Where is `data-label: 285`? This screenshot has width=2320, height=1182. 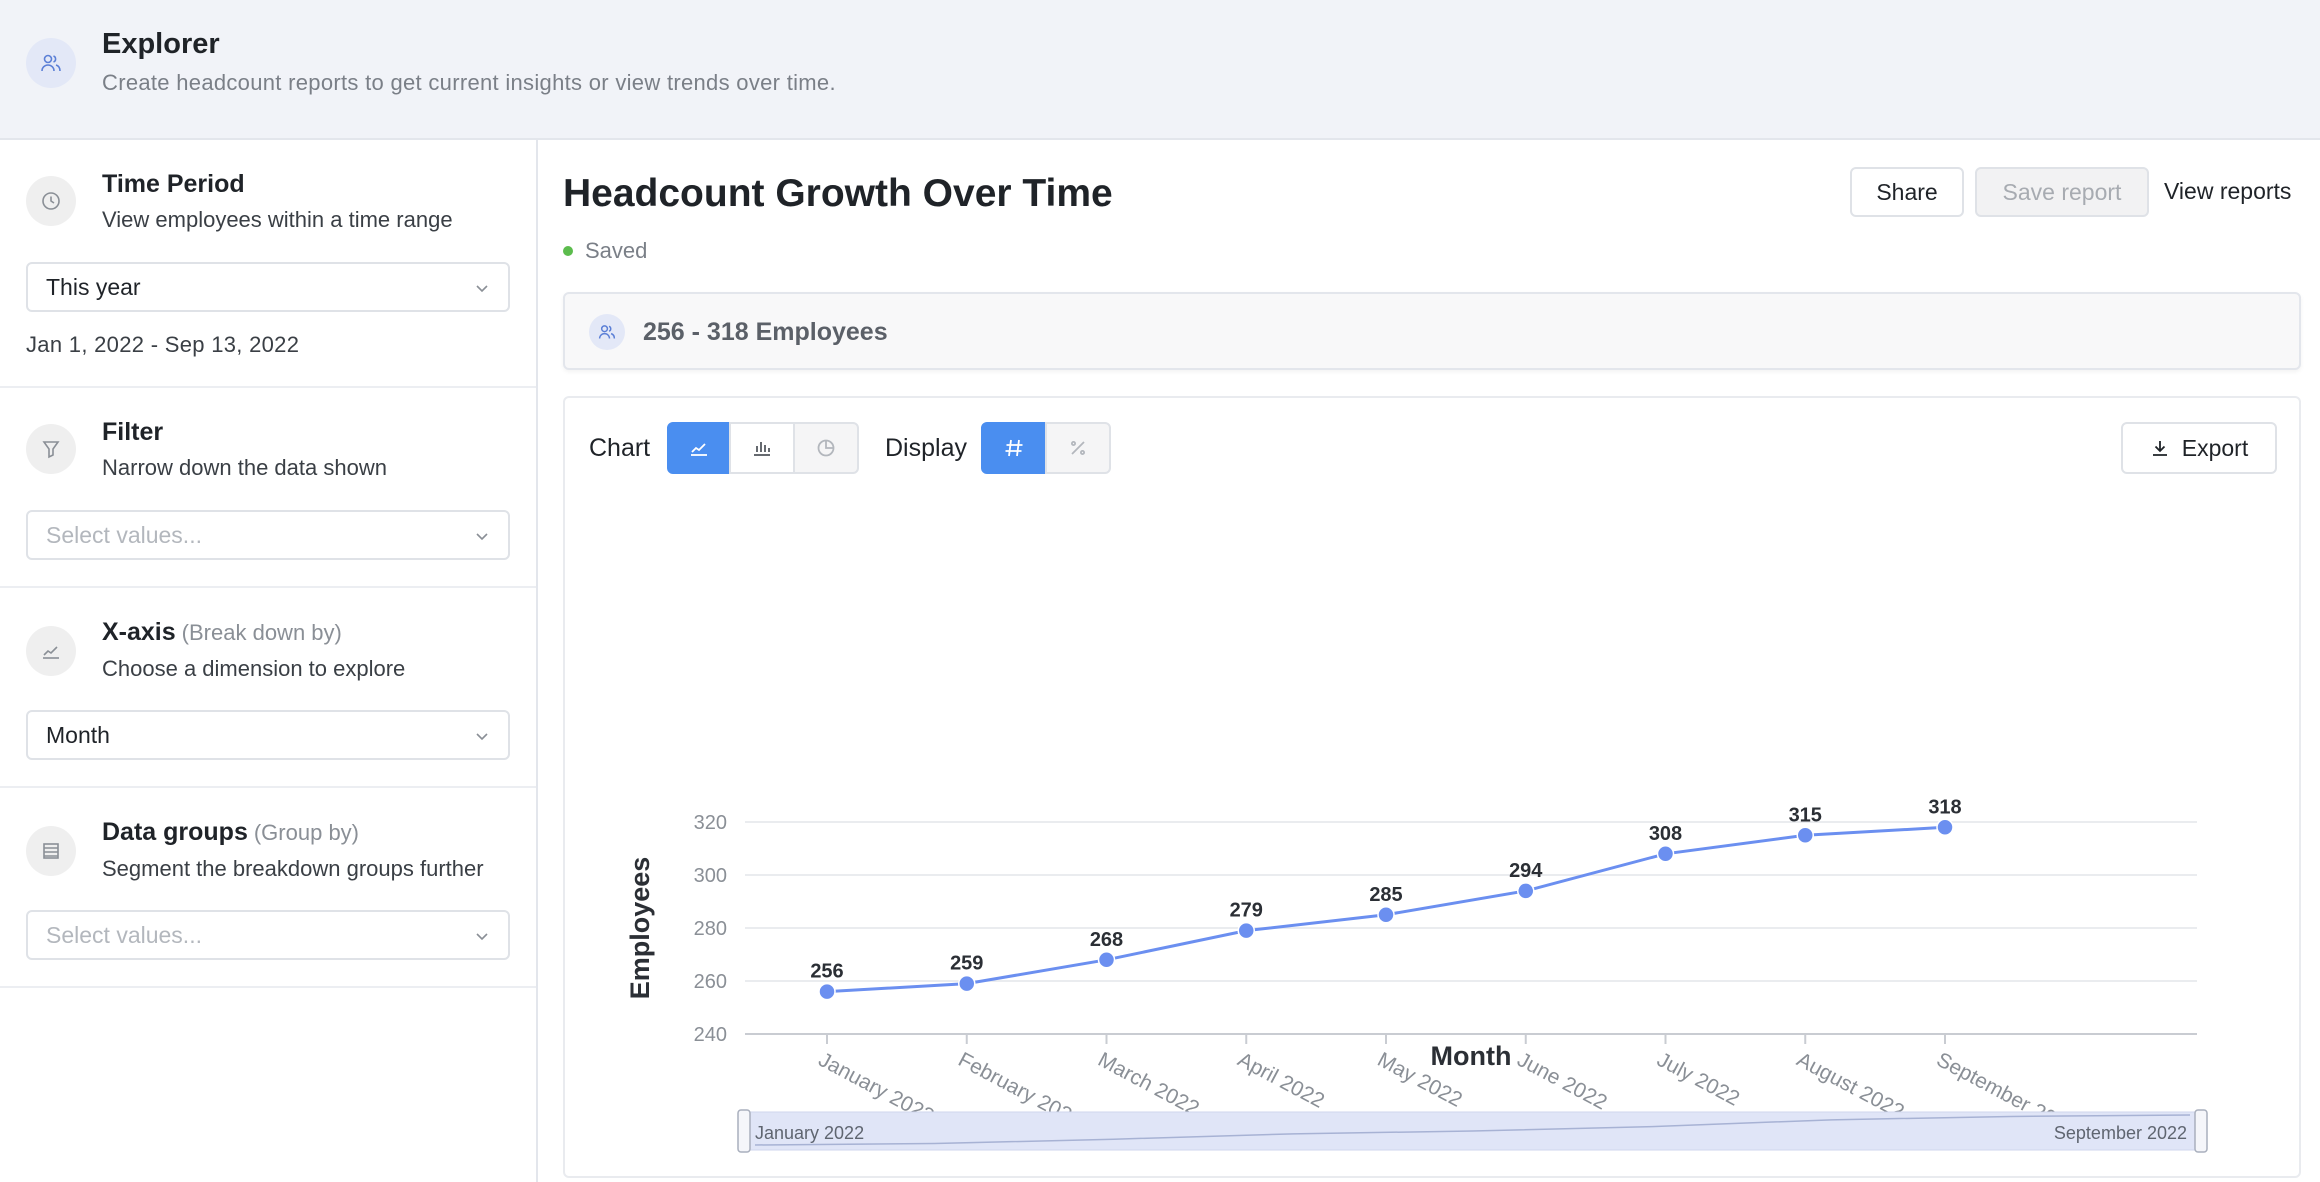
data-label: 285 is located at coordinates (1385, 895).